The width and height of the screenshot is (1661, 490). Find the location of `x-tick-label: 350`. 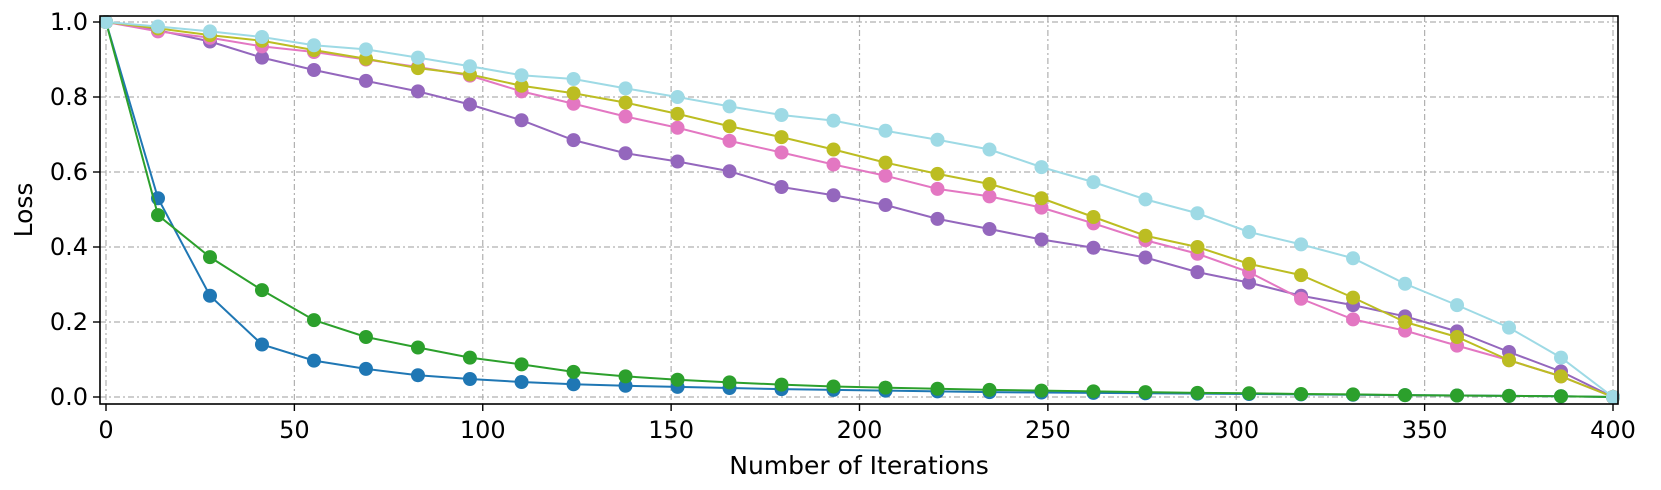

x-tick-label: 350 is located at coordinates (1425, 430).